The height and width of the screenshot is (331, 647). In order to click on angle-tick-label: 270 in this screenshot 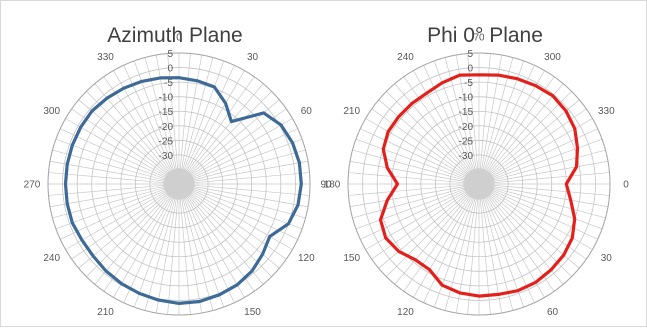, I will do `click(32, 185)`.